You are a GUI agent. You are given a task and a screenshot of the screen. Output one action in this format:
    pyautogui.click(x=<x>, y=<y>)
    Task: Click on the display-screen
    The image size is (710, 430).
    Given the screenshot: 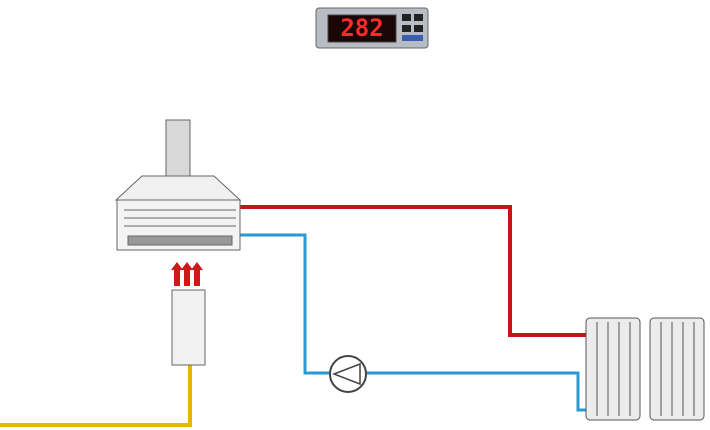 What is the action you would take?
    pyautogui.click(x=362, y=28)
    